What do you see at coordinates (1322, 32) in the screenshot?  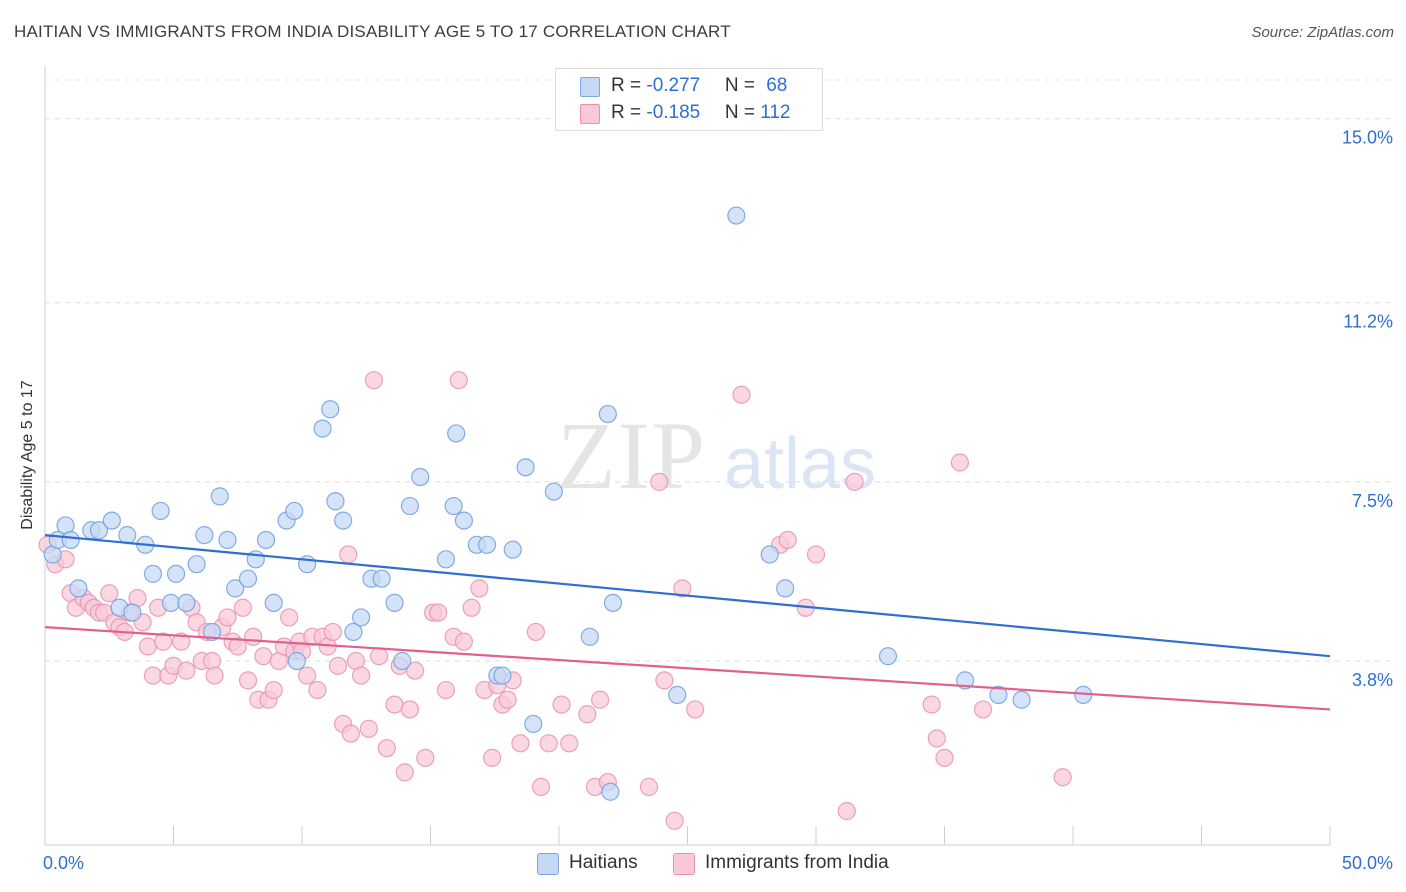 I see `source-label: Source: ZipAtlas.com` at bounding box center [1322, 32].